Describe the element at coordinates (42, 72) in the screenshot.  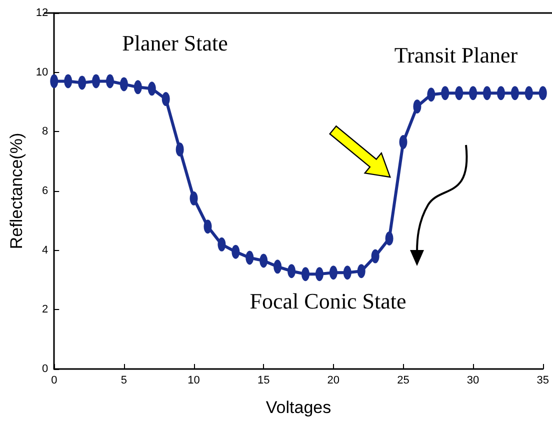
I see `y-tick-label: 10` at that location.